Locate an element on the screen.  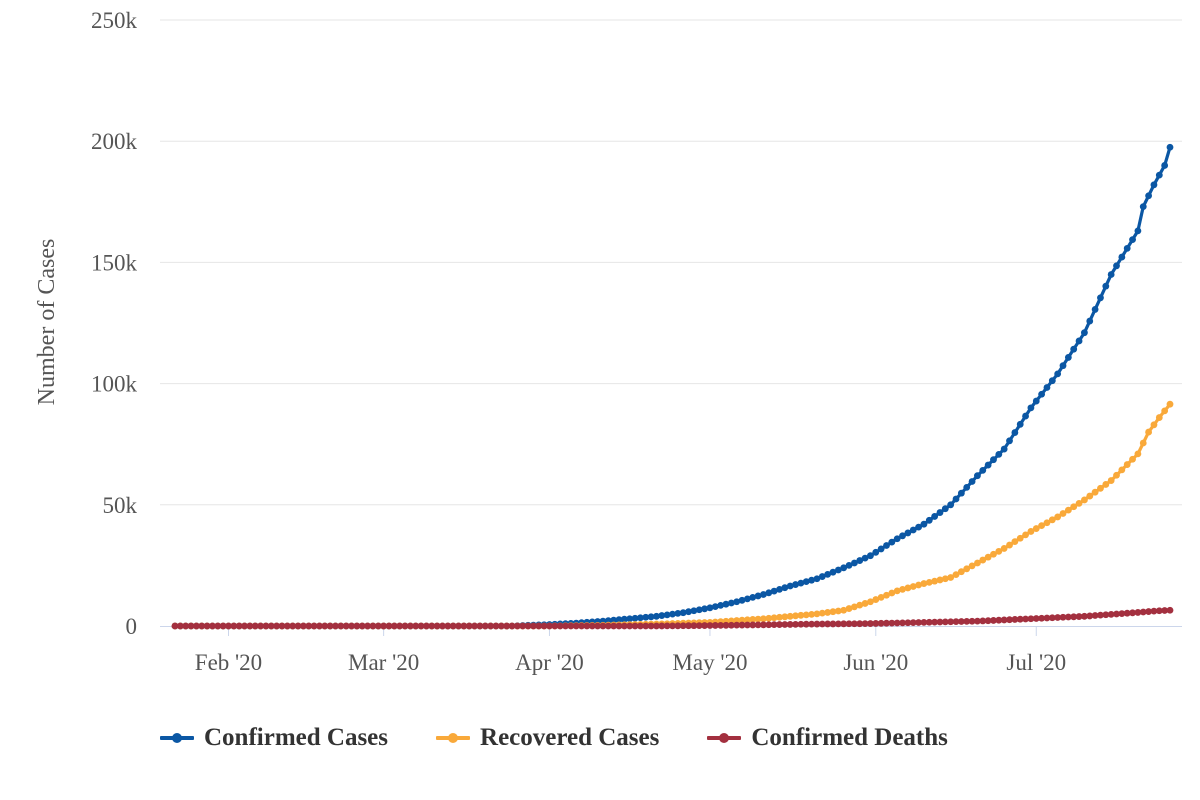
legend-item-confirmed-cases: Confirmed Cases is located at coordinates (274, 738).